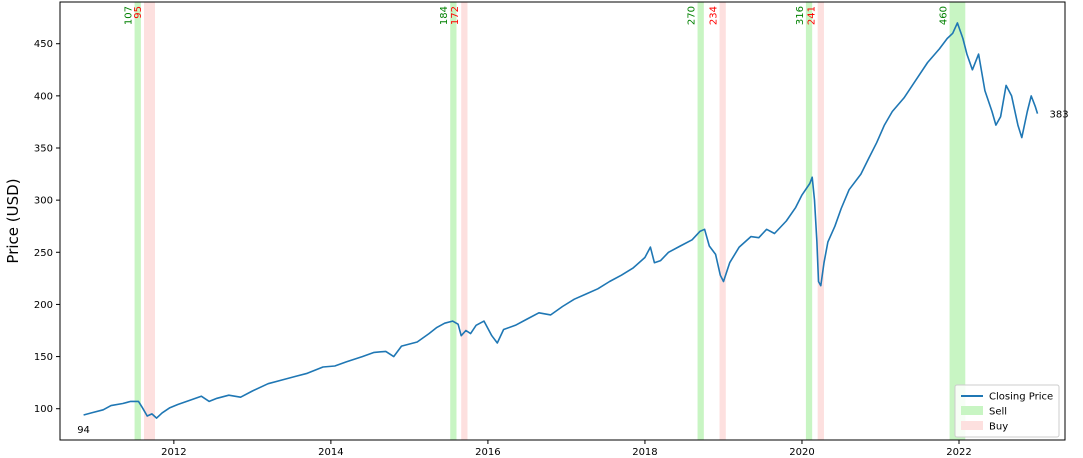 The width and height of the screenshot is (1083, 458). Describe the element at coordinates (487, 452) in the screenshot. I see `x-tick-label-2016: 2016` at that location.